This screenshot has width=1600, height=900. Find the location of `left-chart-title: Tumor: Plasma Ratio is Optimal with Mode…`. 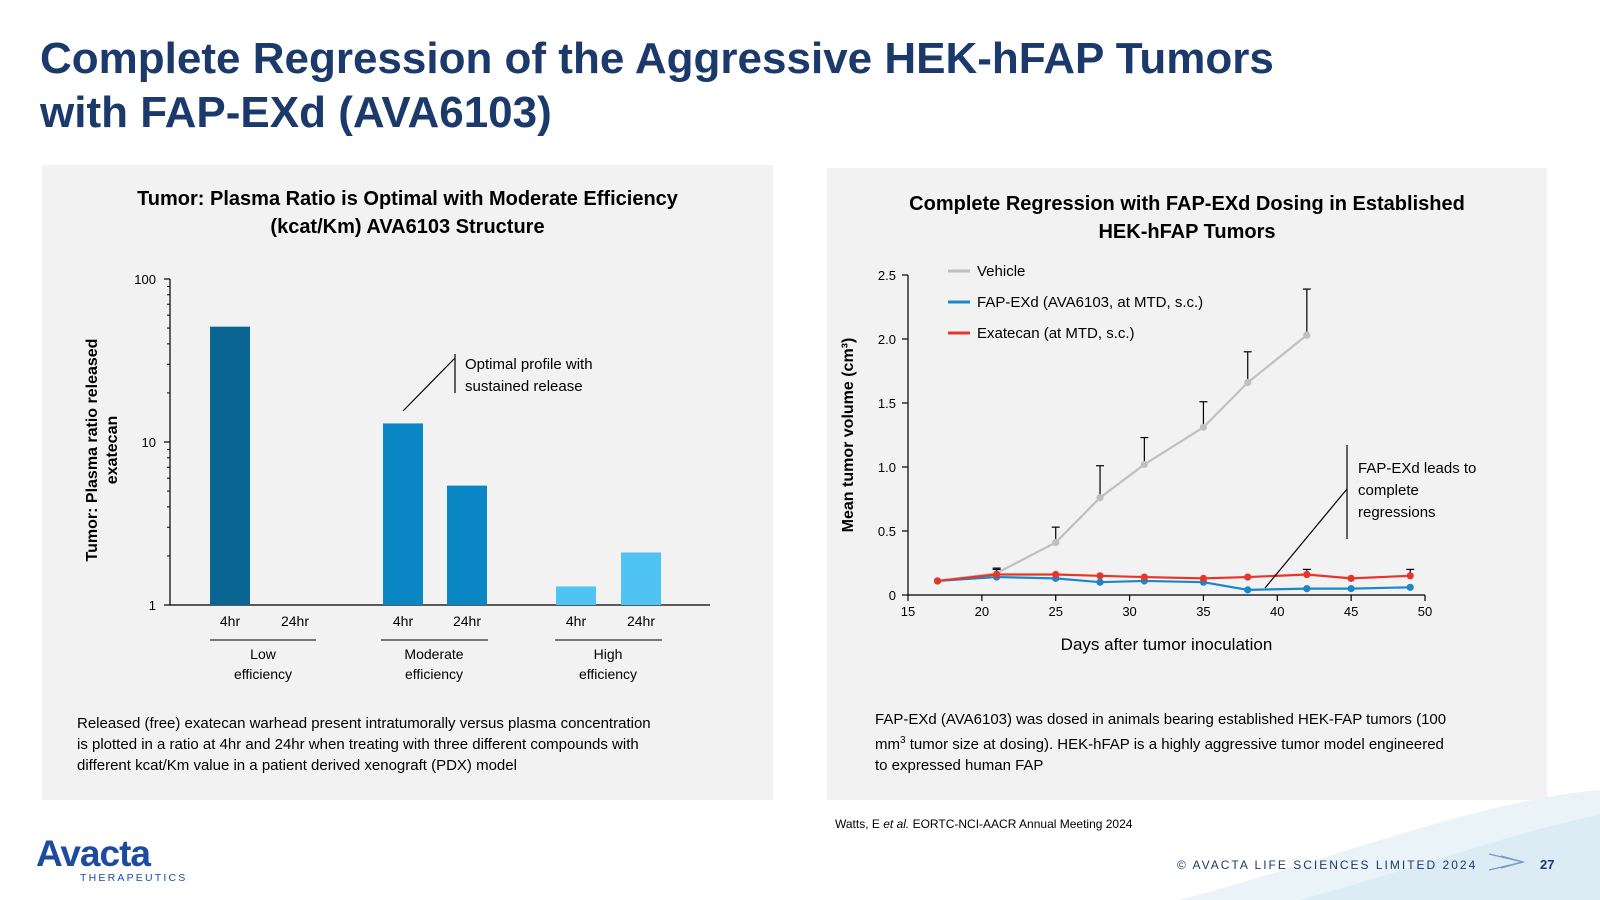

left-chart-title: Tumor: Plasma Ratio is Optimal with Mode… is located at coordinates (407, 213).